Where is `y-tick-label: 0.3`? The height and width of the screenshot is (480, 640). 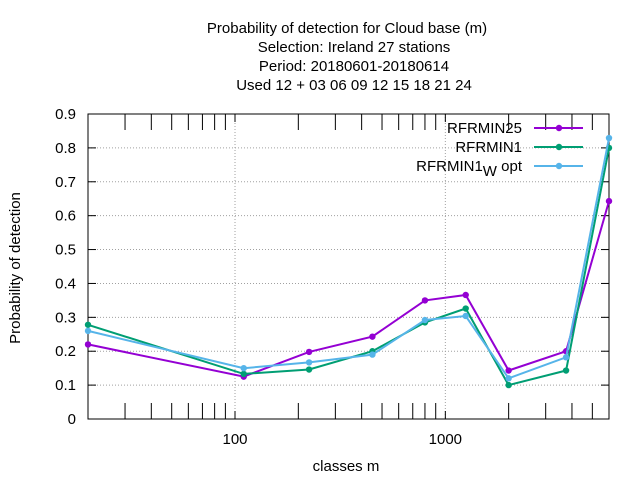
y-tick-label: 0.3 is located at coordinates (65, 317).